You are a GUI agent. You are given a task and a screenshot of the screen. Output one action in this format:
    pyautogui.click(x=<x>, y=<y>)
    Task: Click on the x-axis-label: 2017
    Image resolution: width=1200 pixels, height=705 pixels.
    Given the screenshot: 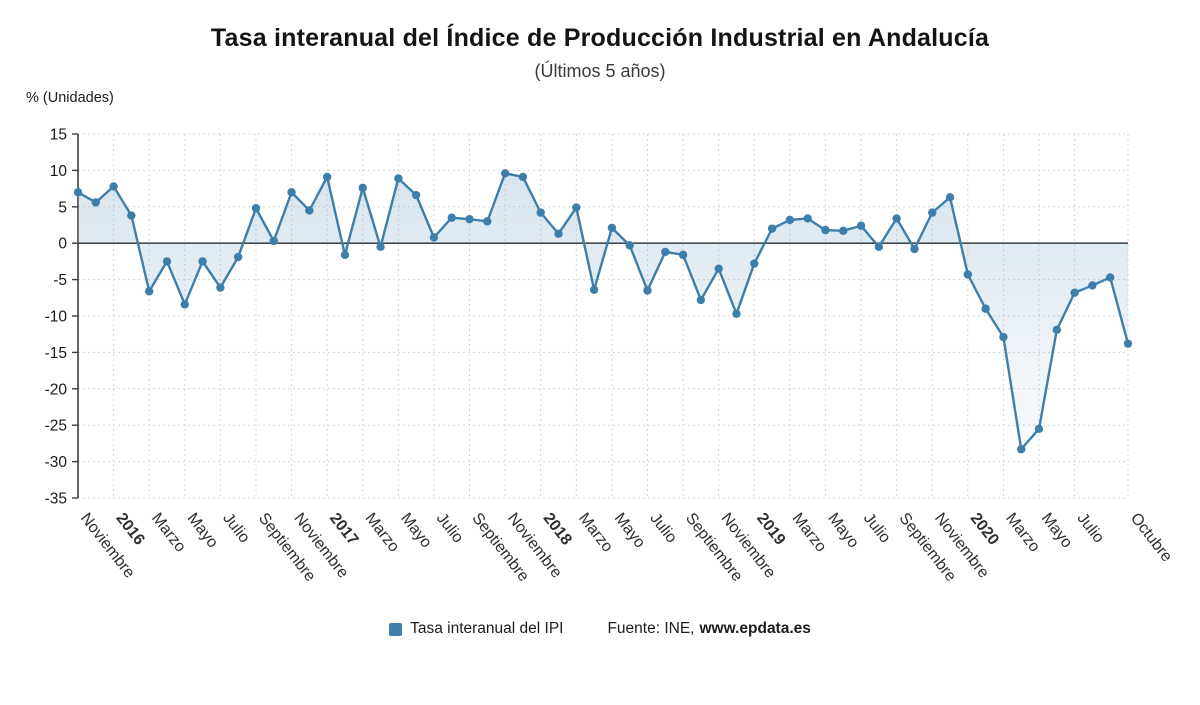 What is the action you would take?
    pyautogui.click(x=343, y=529)
    